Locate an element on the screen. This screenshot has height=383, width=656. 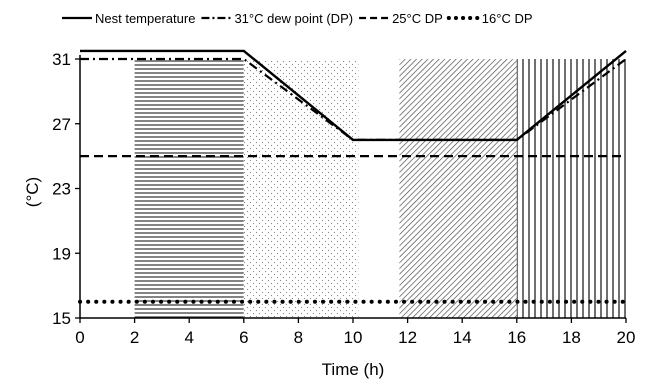
x-tick-label: 16 is located at coordinates (516, 337).